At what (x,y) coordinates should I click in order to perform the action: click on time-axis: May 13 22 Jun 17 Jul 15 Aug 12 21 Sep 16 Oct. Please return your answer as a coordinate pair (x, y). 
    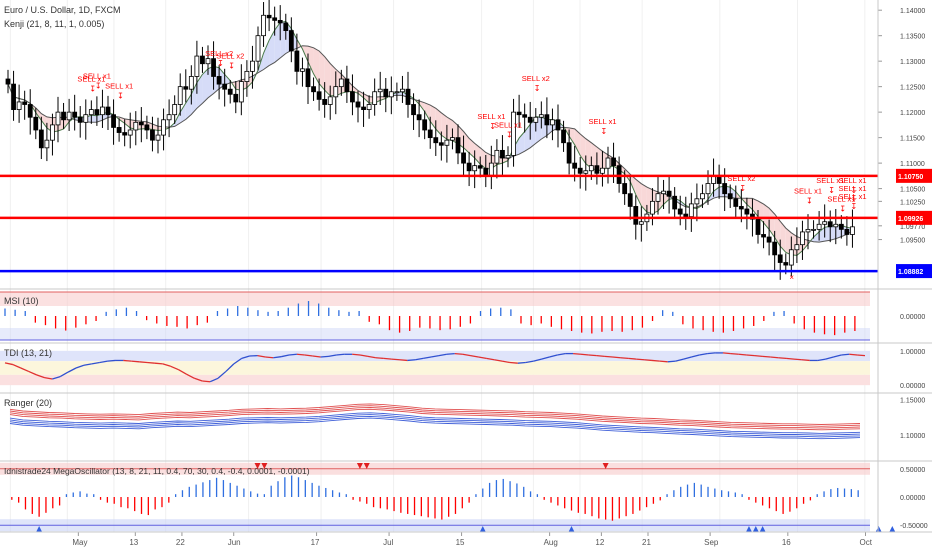
    Looking at the image, I should click on (472, 539).